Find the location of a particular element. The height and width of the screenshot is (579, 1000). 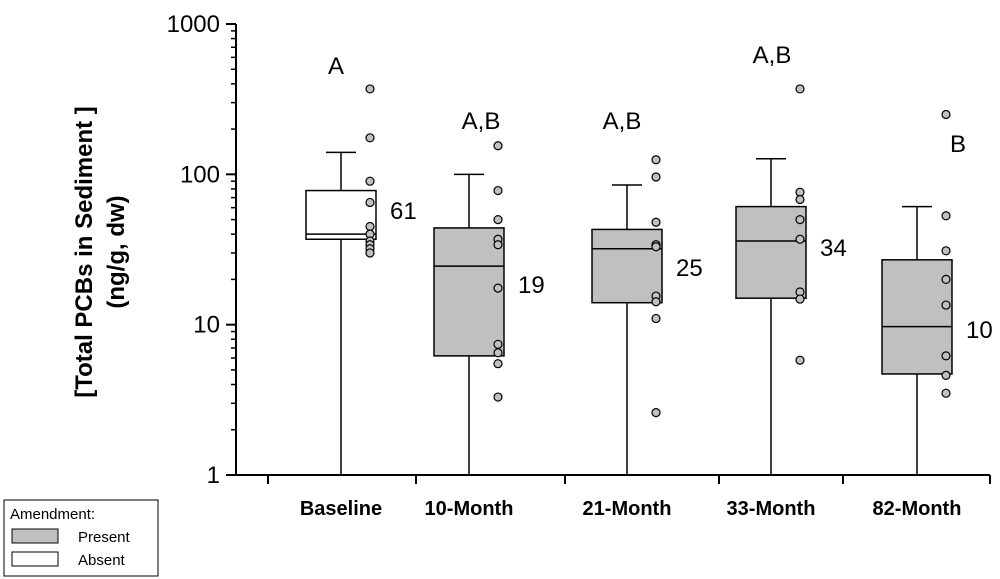

box-group-82-month: 10 B 82-Month is located at coordinates (933, 314).